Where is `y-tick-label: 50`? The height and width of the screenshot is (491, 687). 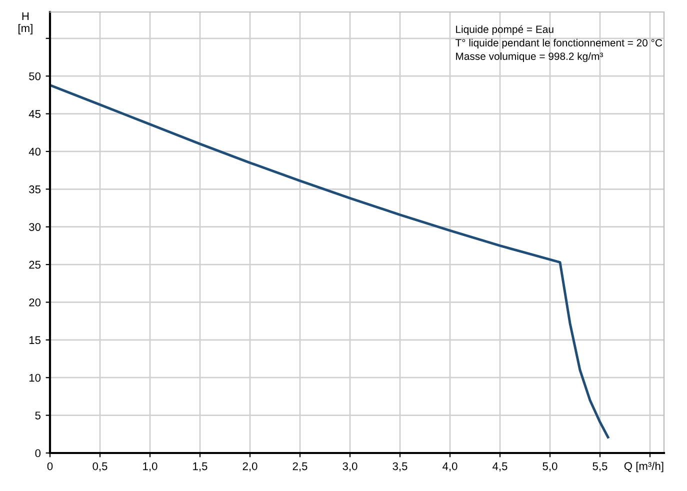 y-tick-label: 50 is located at coordinates (35, 76).